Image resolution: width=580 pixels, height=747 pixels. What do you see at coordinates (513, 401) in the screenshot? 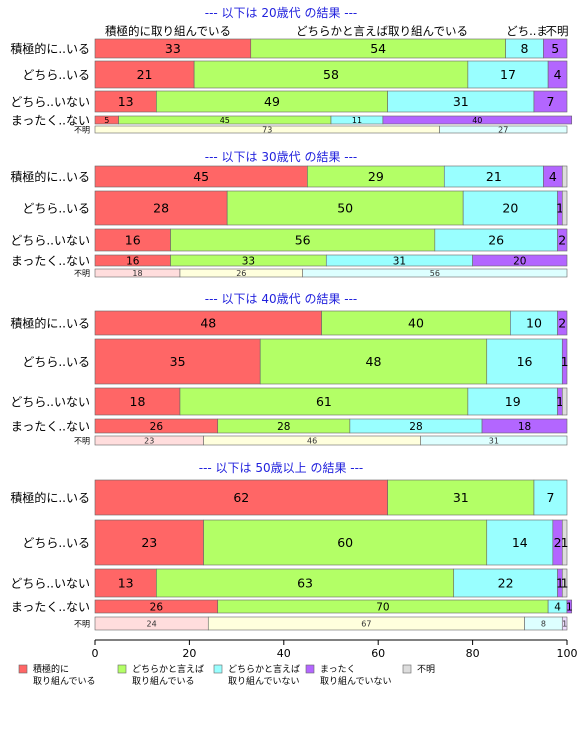
I see `data-label: 19` at bounding box center [513, 401].